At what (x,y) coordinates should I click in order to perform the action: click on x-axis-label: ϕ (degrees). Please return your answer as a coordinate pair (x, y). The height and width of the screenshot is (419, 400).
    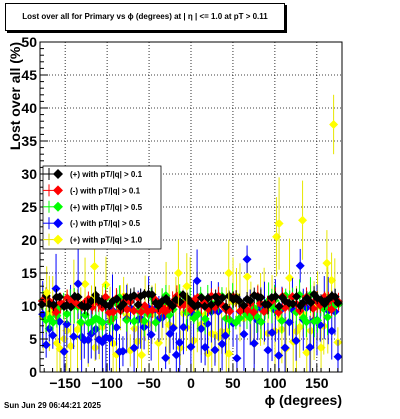
    Looking at the image, I should click on (303, 400).